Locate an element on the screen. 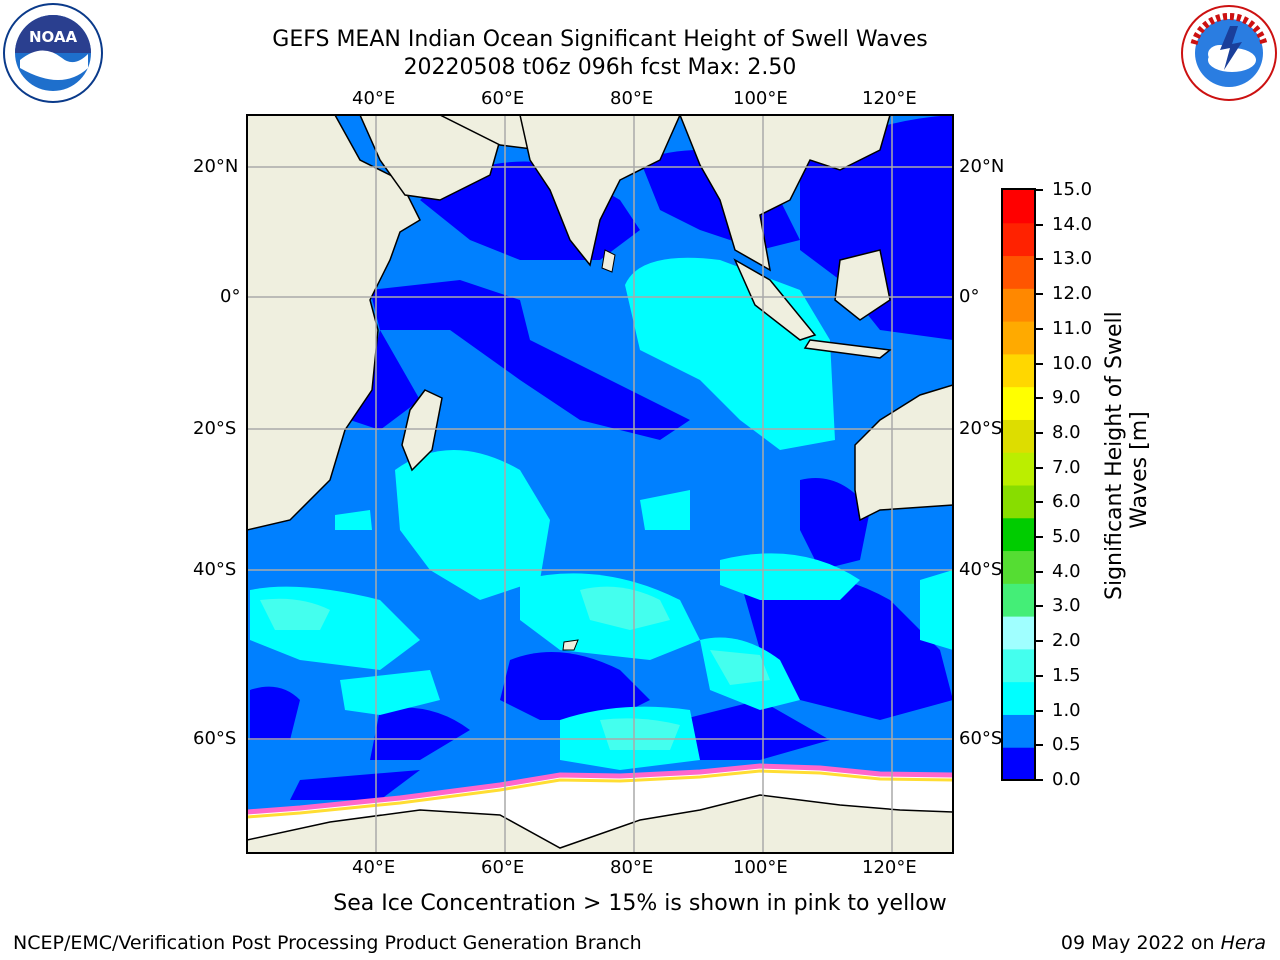 The image size is (1280, 960). colorbar-tick-label: 2.0 is located at coordinates (1066, 641).